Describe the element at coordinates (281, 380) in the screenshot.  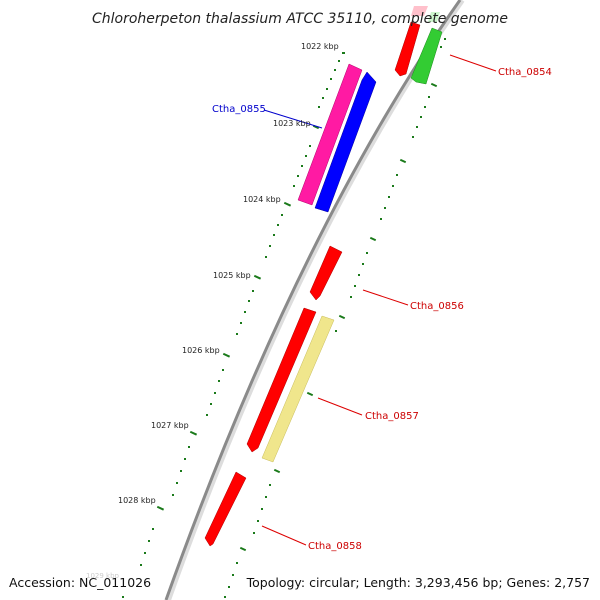
I see `gene-feature-red-long` at that location.